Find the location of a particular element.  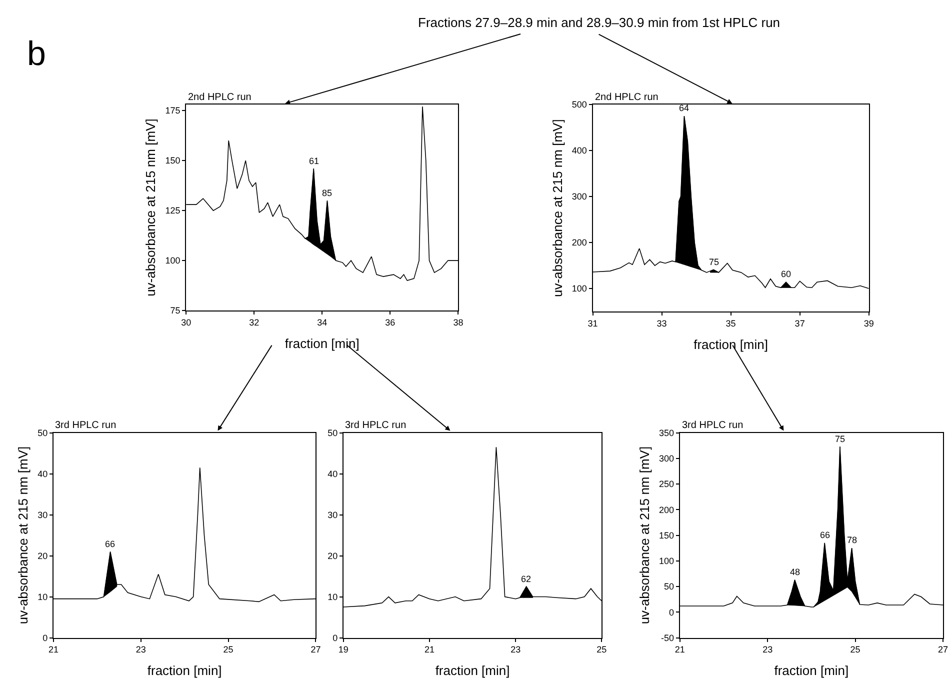

annotation: 85 is located at coordinates (327, 193).